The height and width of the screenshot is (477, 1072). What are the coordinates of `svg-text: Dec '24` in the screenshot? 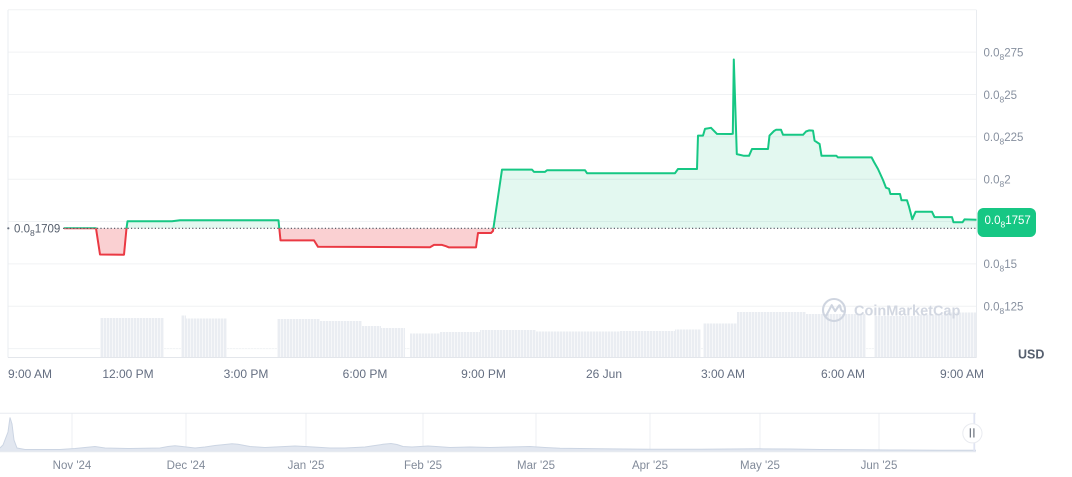 It's located at (186, 466).